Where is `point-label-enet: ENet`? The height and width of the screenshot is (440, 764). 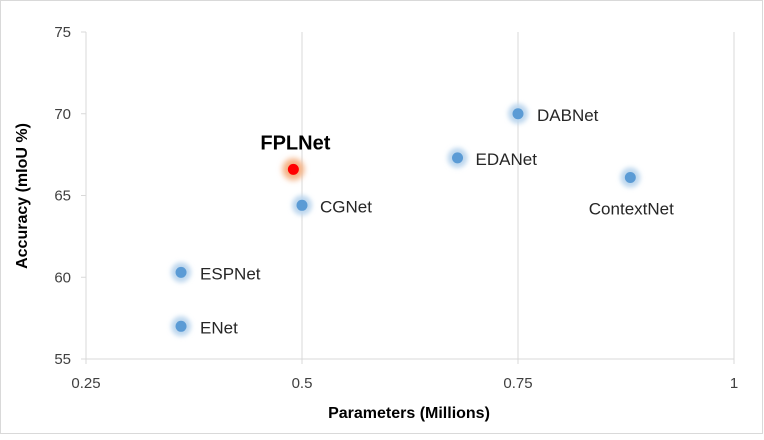
point-label-enet: ENet is located at coordinates (219, 327).